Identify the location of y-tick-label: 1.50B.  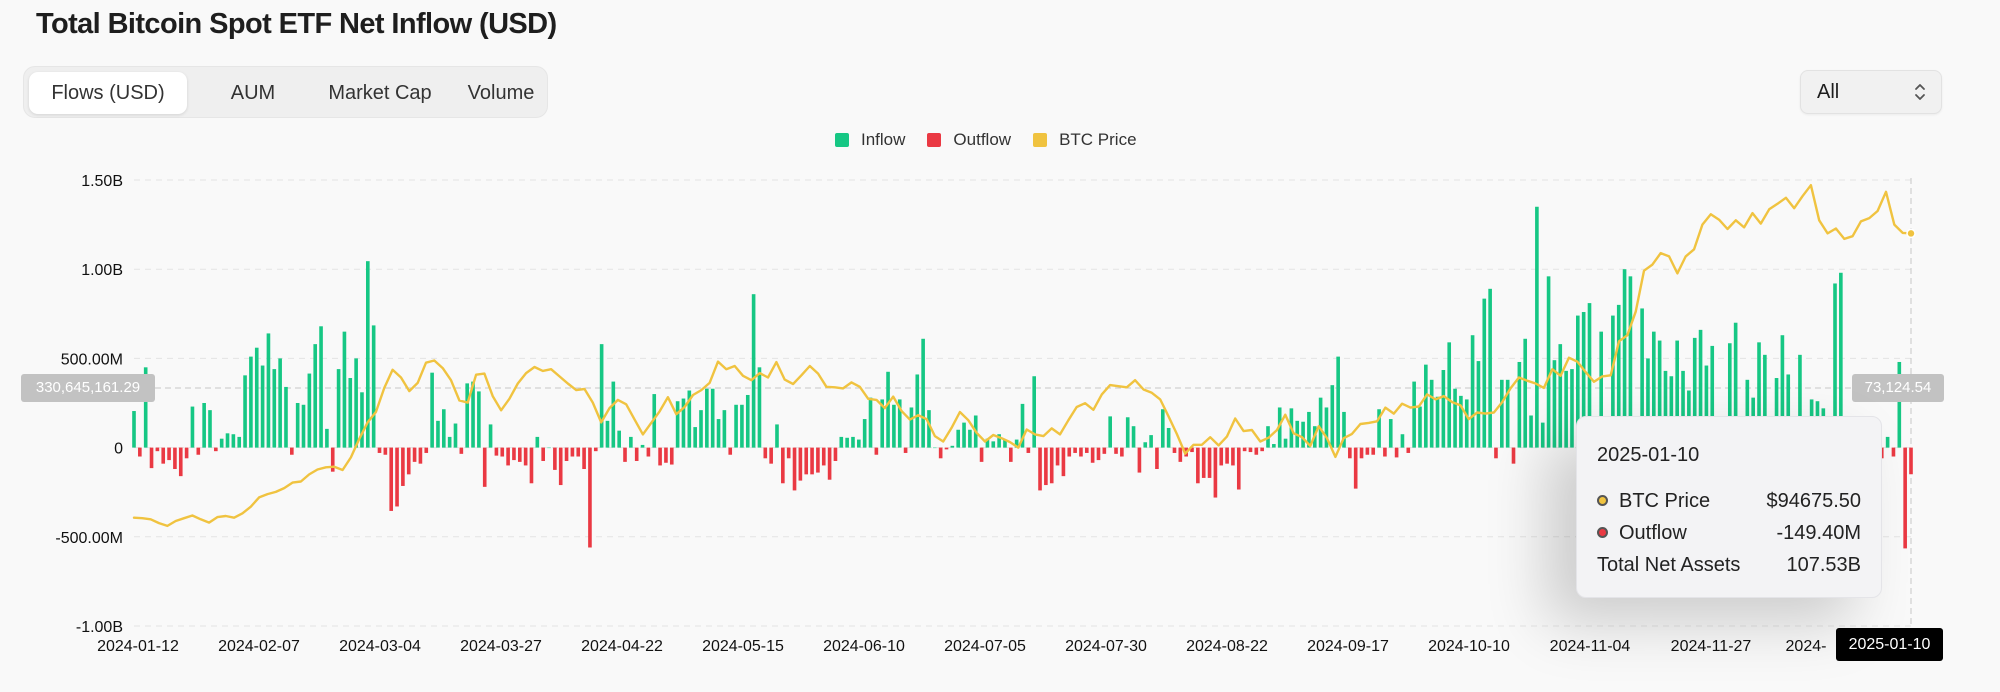
(102, 181).